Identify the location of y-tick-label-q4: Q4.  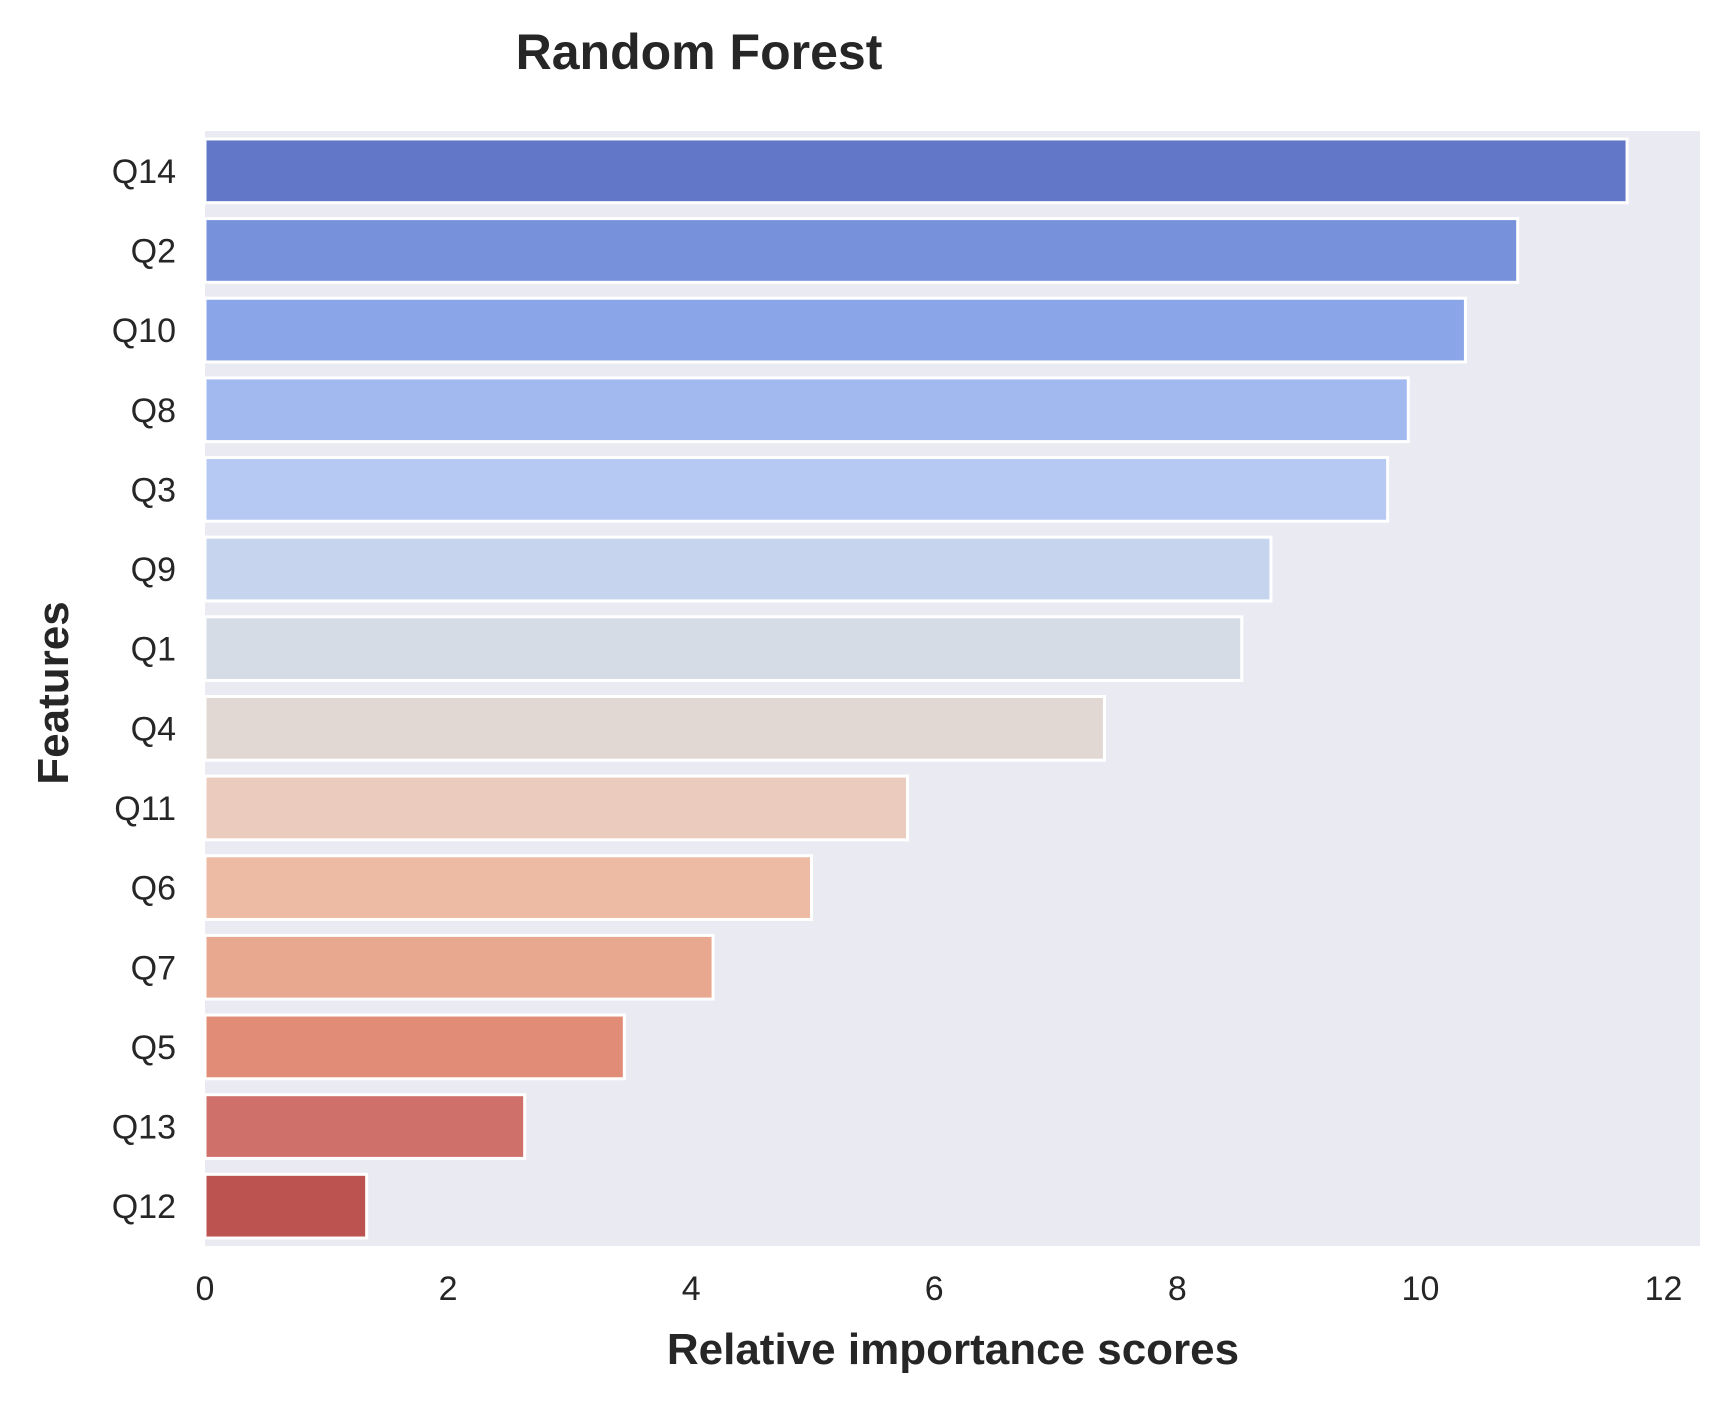
(153, 729).